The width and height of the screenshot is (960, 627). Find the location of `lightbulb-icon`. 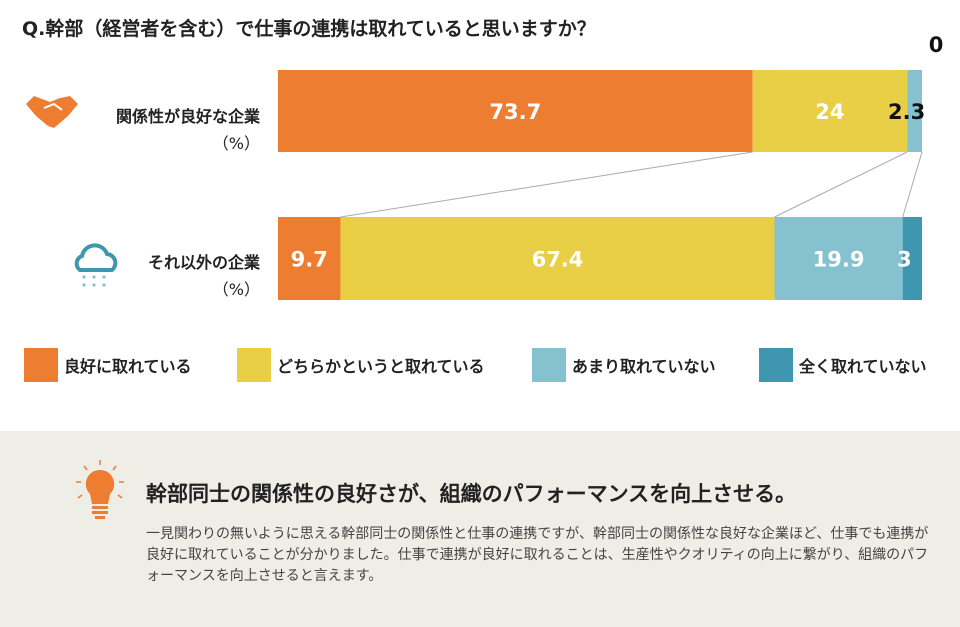

lightbulb-icon is located at coordinates (100, 489).